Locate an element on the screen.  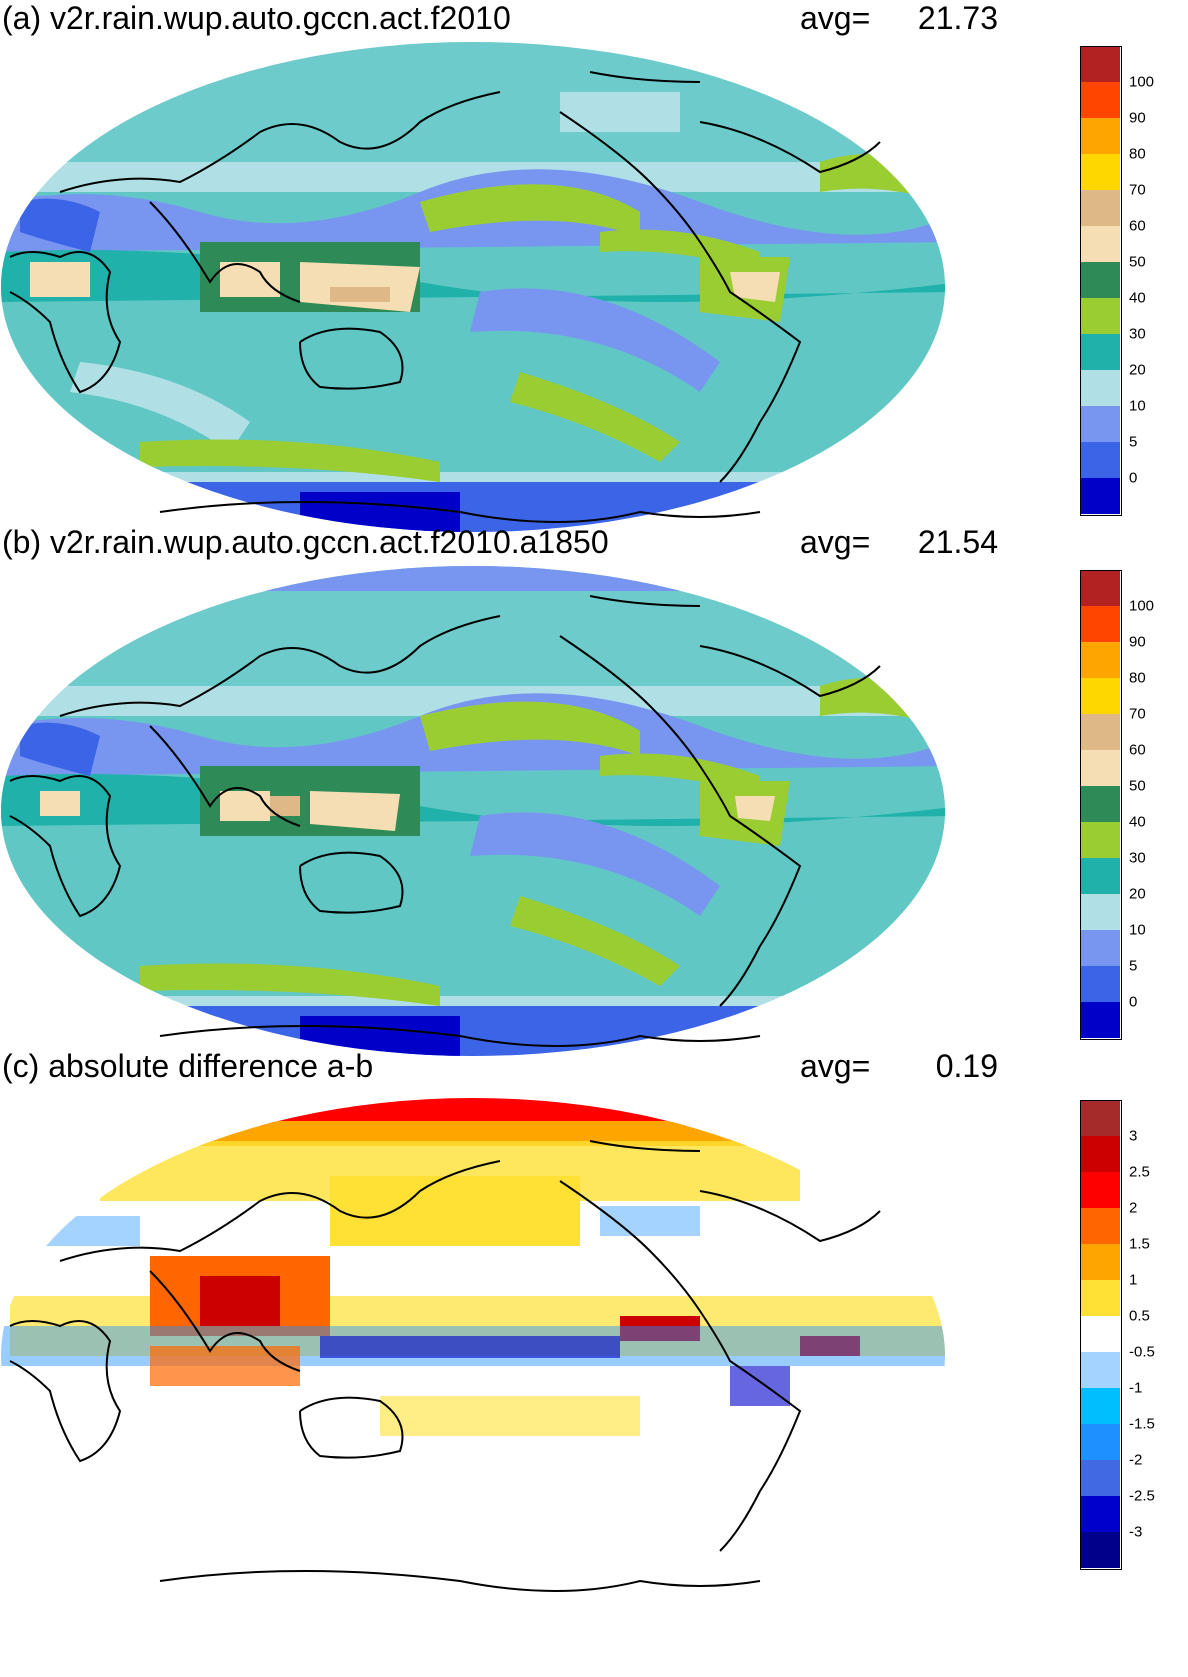
colorbar-tick-label: -1.5 is located at coordinates (1142, 1424).